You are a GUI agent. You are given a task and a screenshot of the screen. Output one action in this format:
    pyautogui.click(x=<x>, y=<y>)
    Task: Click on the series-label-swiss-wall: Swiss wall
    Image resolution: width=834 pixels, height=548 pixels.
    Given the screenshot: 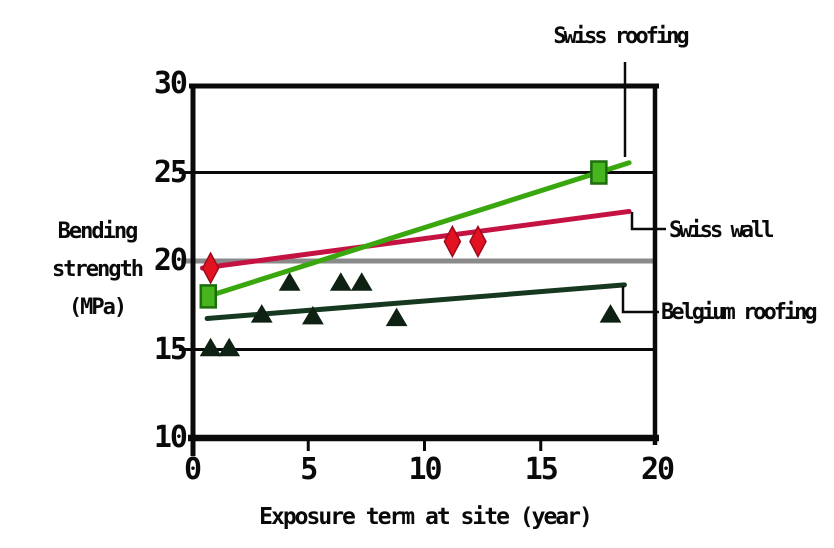 What is the action you would take?
    pyautogui.click(x=721, y=230)
    